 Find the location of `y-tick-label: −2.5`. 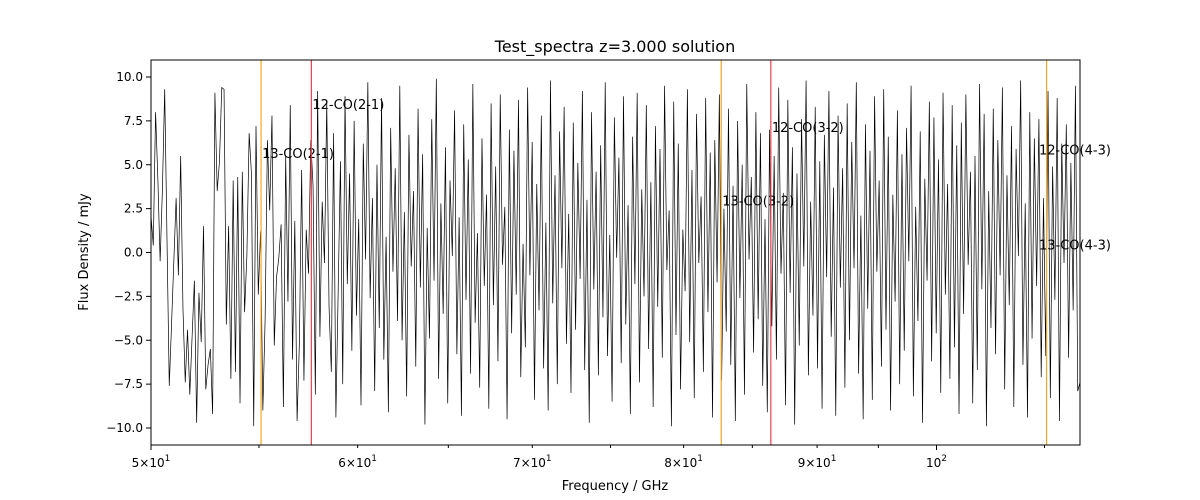

y-tick-label: −2.5 is located at coordinates (128, 296).